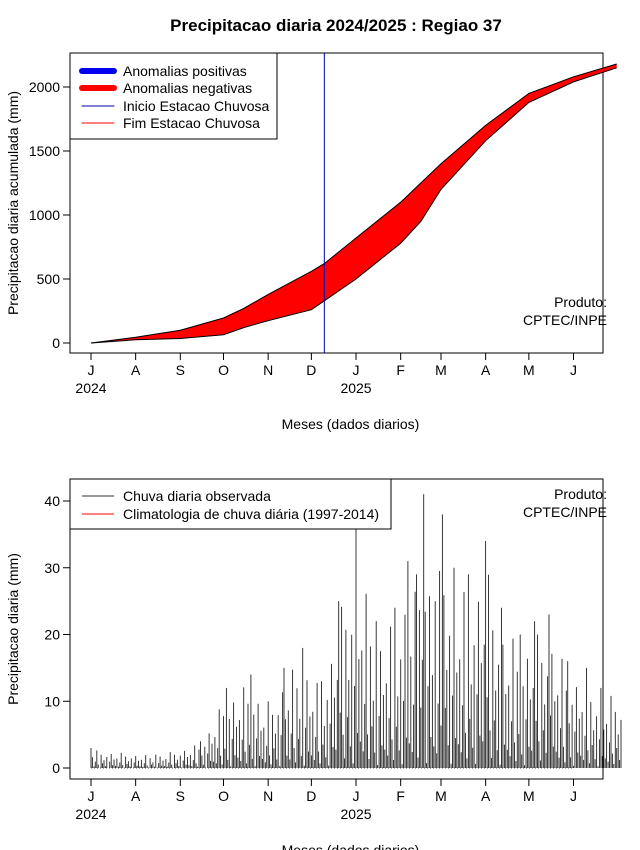 Image resolution: width=640 pixels, height=850 pixels. Describe the element at coordinates (196, 106) in the screenshot. I see `legend-label: Inicio Estacao Chuvosa` at that location.